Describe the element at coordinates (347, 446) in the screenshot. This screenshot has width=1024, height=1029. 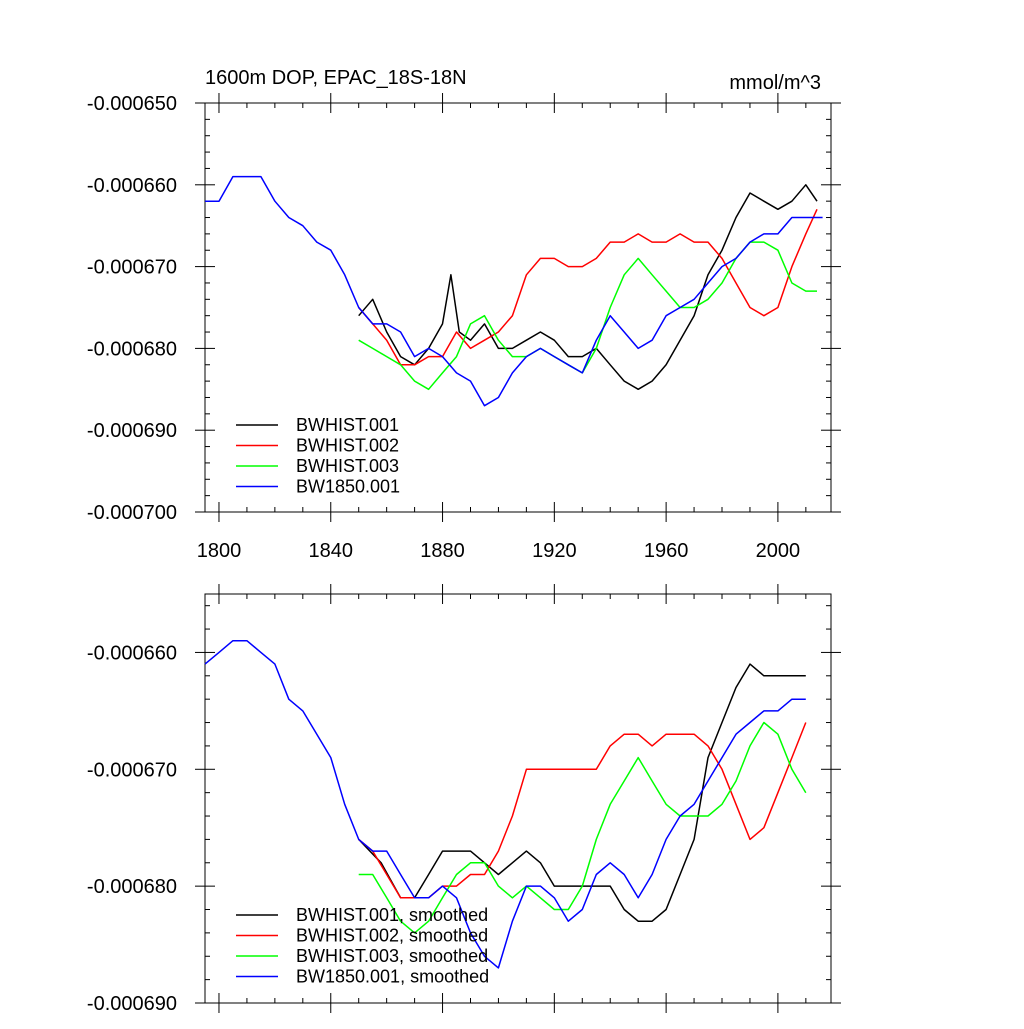
I see `legend-label: BWHIST.002` at that location.